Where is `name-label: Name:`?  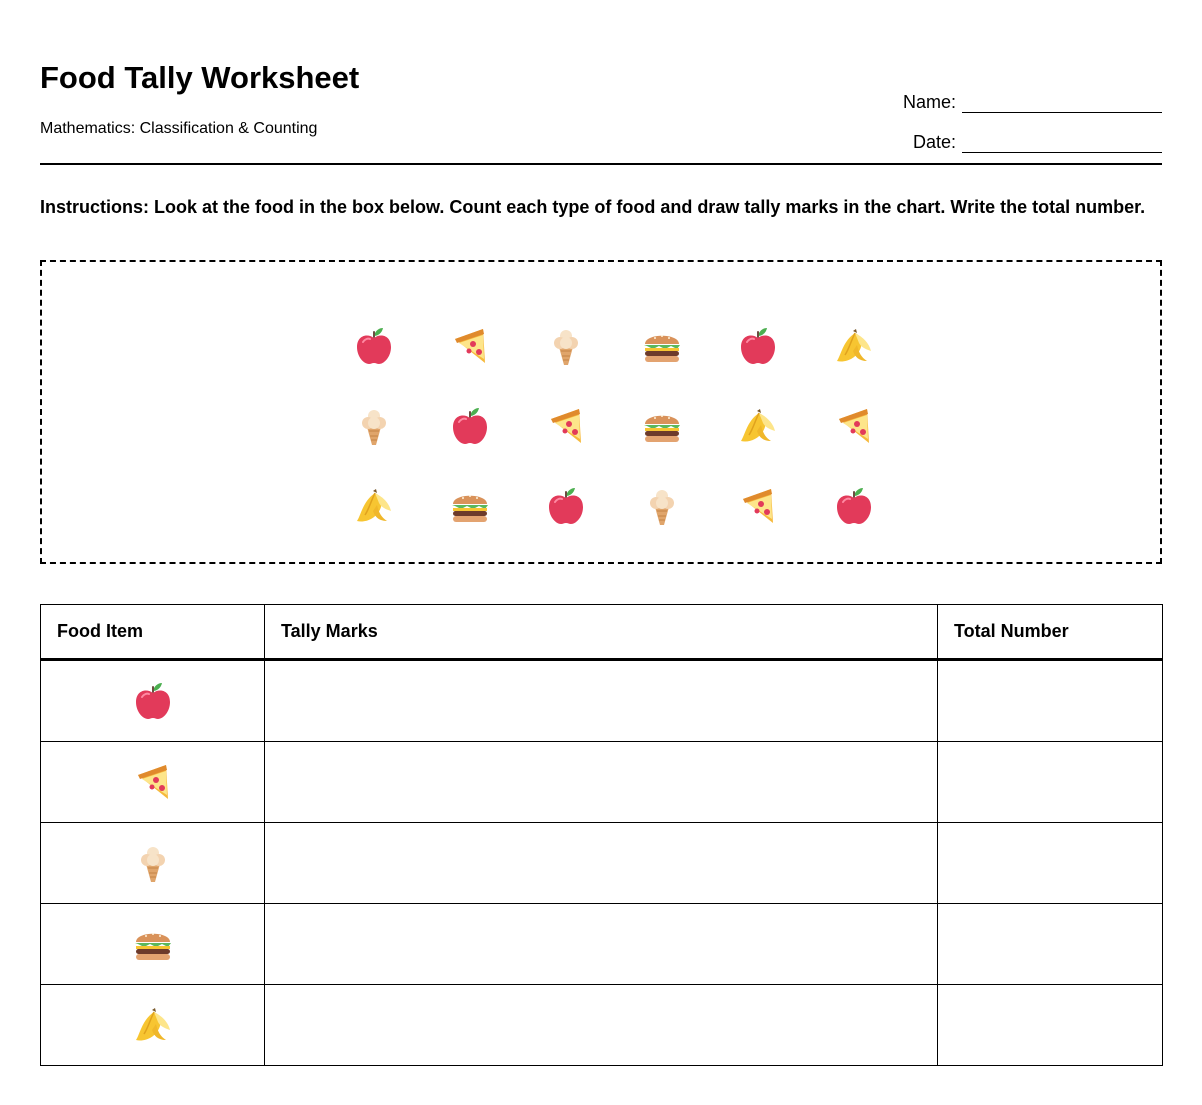
name-label: Name: is located at coordinates (929, 102).